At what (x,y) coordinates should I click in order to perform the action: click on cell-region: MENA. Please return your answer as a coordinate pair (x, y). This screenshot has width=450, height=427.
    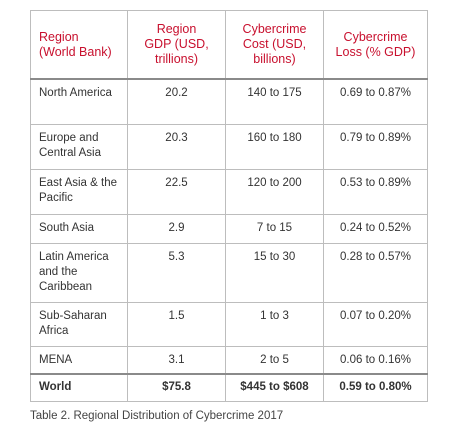
    Looking at the image, I should click on (79, 360).